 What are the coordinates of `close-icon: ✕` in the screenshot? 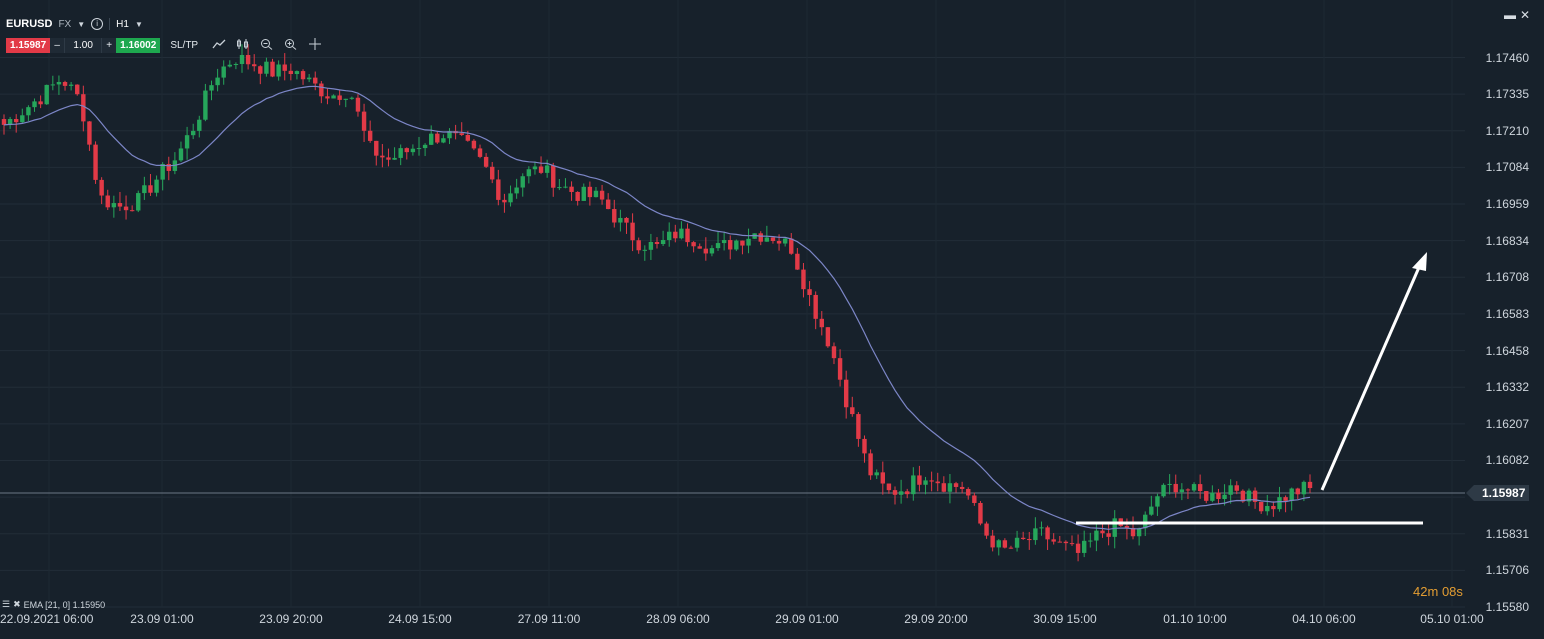 It's located at (1524, 15).